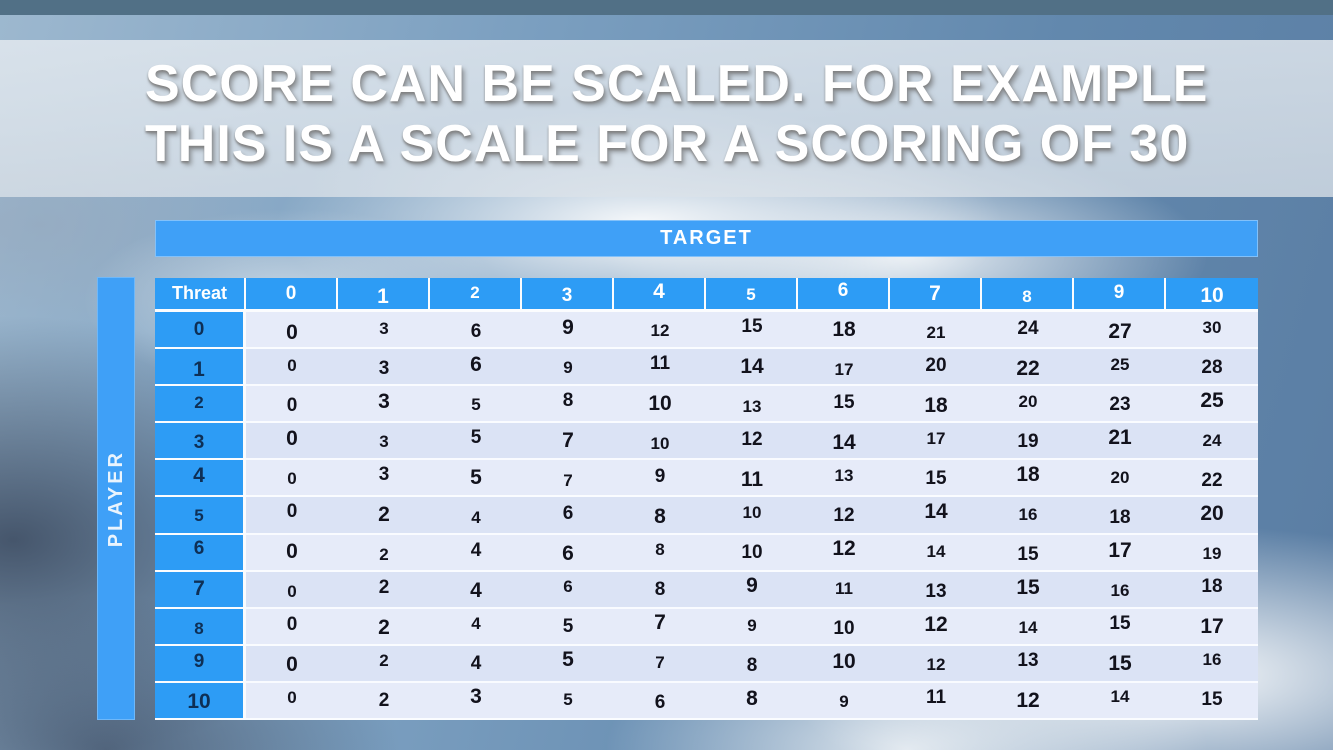  What do you see at coordinates (200, 516) in the screenshot?
I see `row-header-cell: 5` at bounding box center [200, 516].